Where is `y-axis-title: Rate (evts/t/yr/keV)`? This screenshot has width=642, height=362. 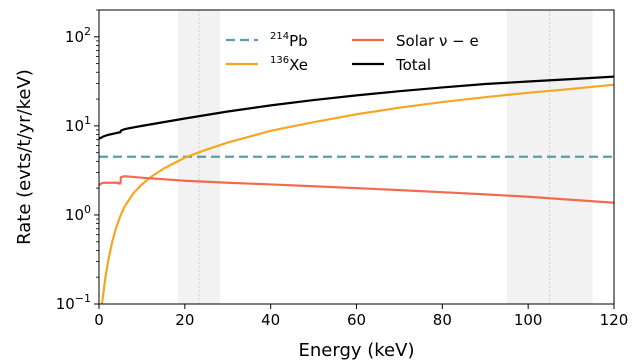 y-axis-title: Rate (evts/t/yr/keV) is located at coordinates (24, 157).